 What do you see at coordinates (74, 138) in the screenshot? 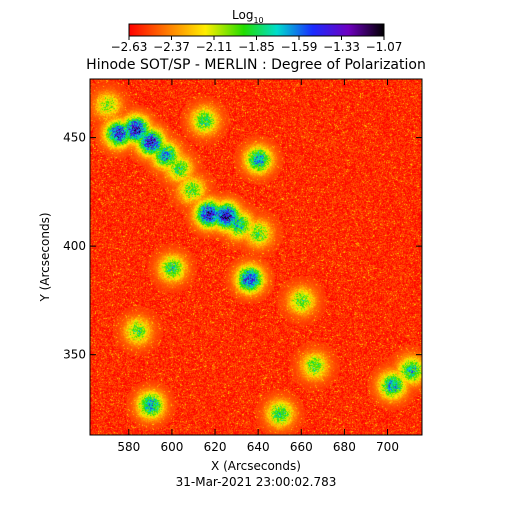
I see `y-tick-label: 450` at bounding box center [74, 138].